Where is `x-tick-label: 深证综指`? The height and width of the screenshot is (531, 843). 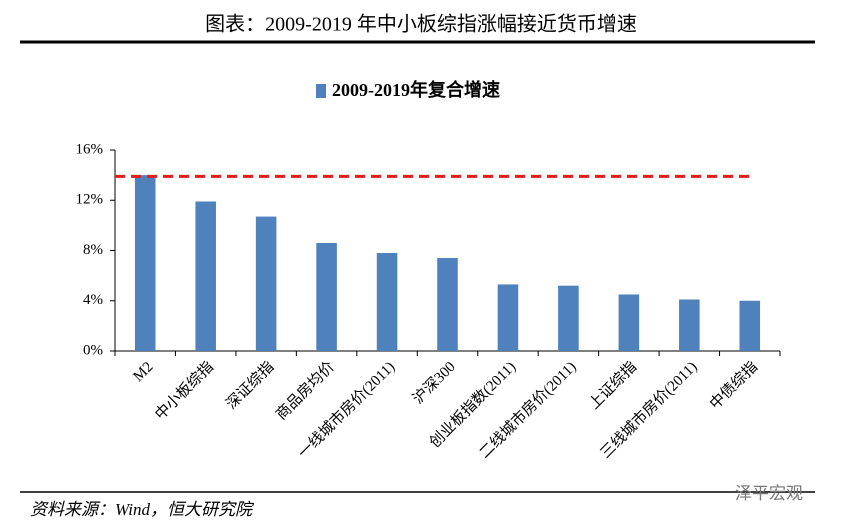
x-tick-label: 深证综指 is located at coordinates (250, 385).